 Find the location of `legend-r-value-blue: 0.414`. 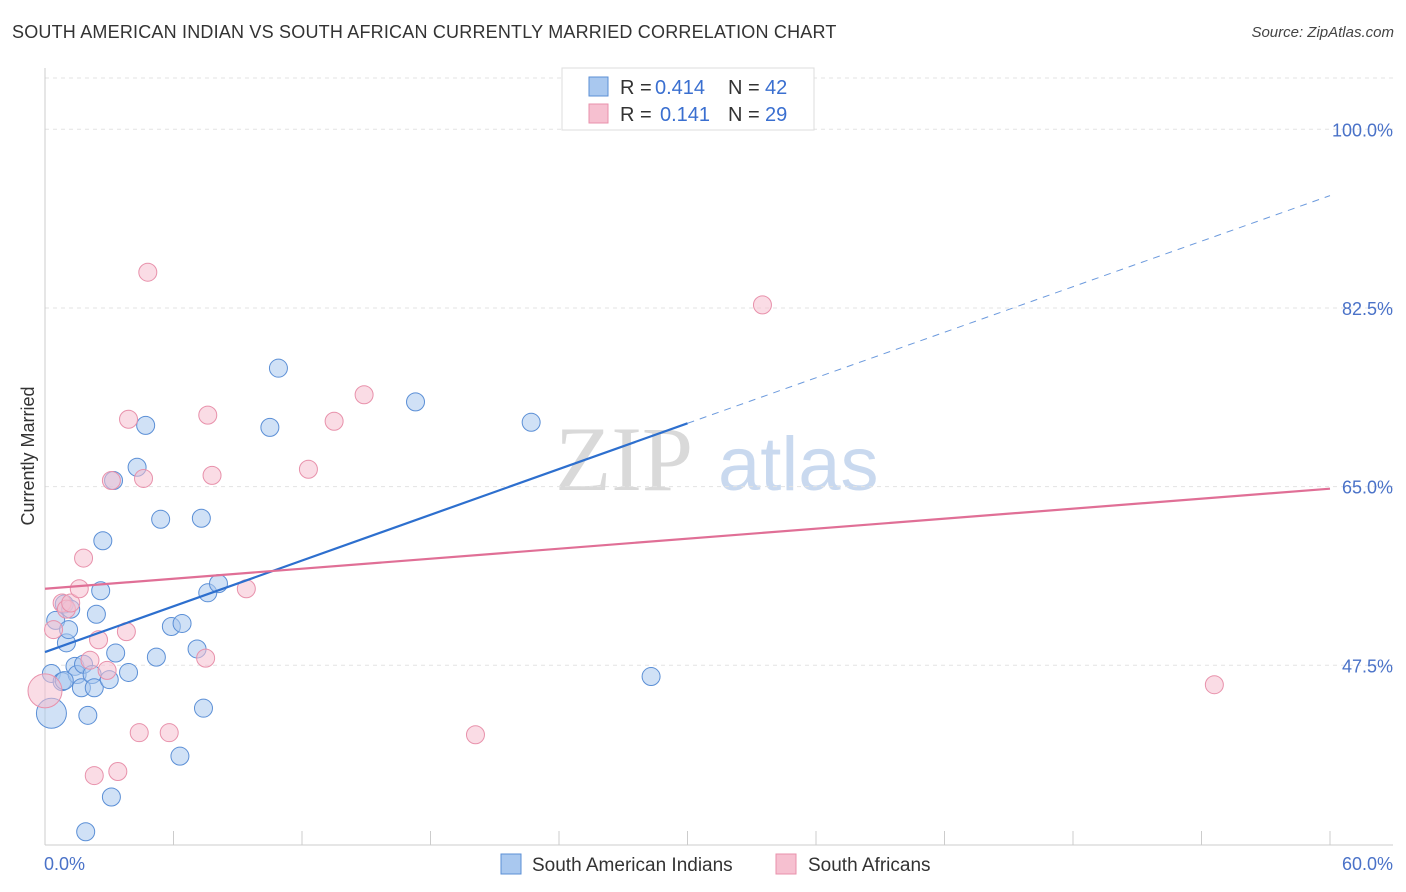

legend-r-value-blue: 0.414 is located at coordinates (680, 88).